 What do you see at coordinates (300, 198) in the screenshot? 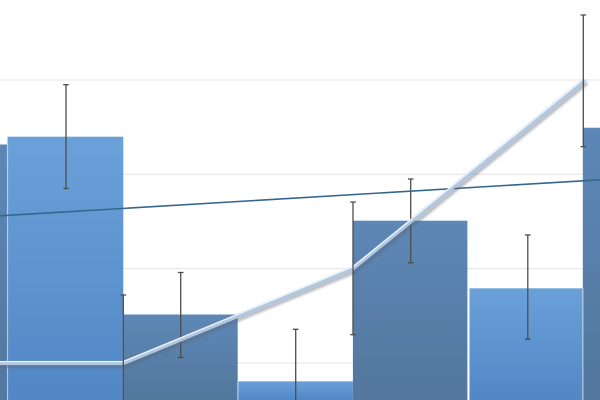
I see `linear-trendline` at bounding box center [300, 198].